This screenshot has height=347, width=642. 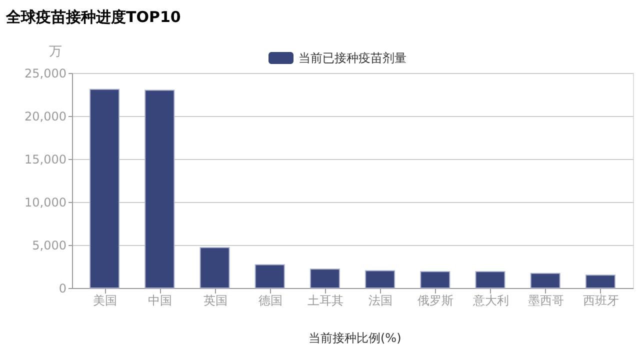 I want to click on legend-label: 当前已接种疫苗剂量, so click(x=352, y=58).